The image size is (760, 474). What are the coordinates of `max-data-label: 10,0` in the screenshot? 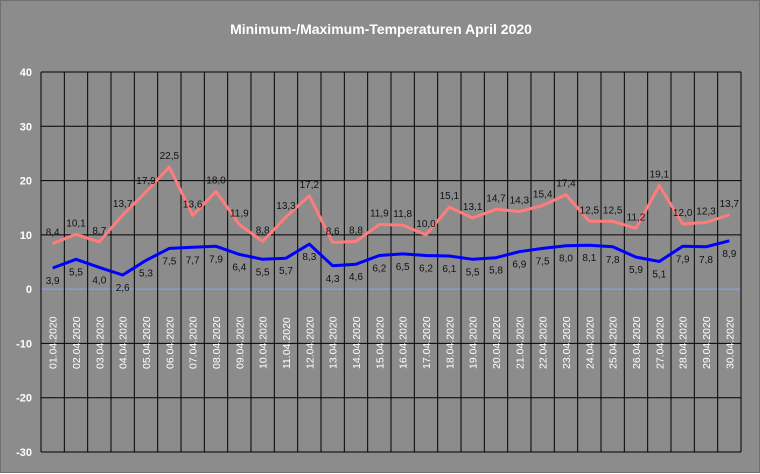 It's located at (426, 224).